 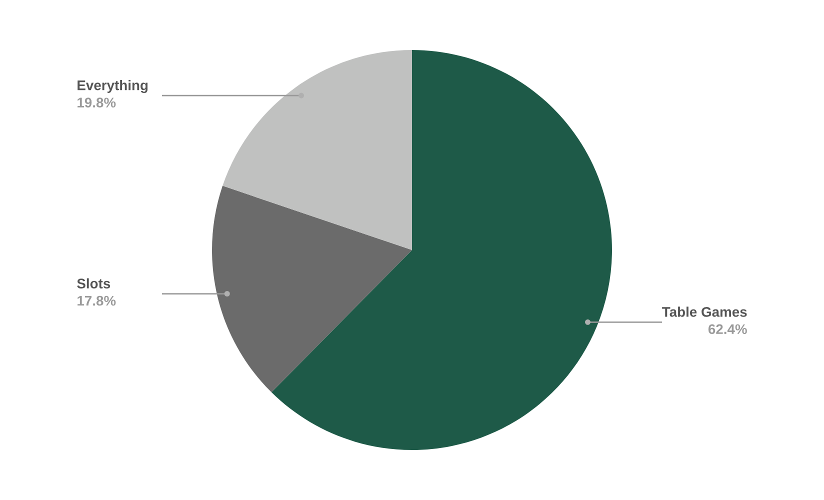 What do you see at coordinates (97, 301) in the screenshot?
I see `data-label: 17.8%` at bounding box center [97, 301].